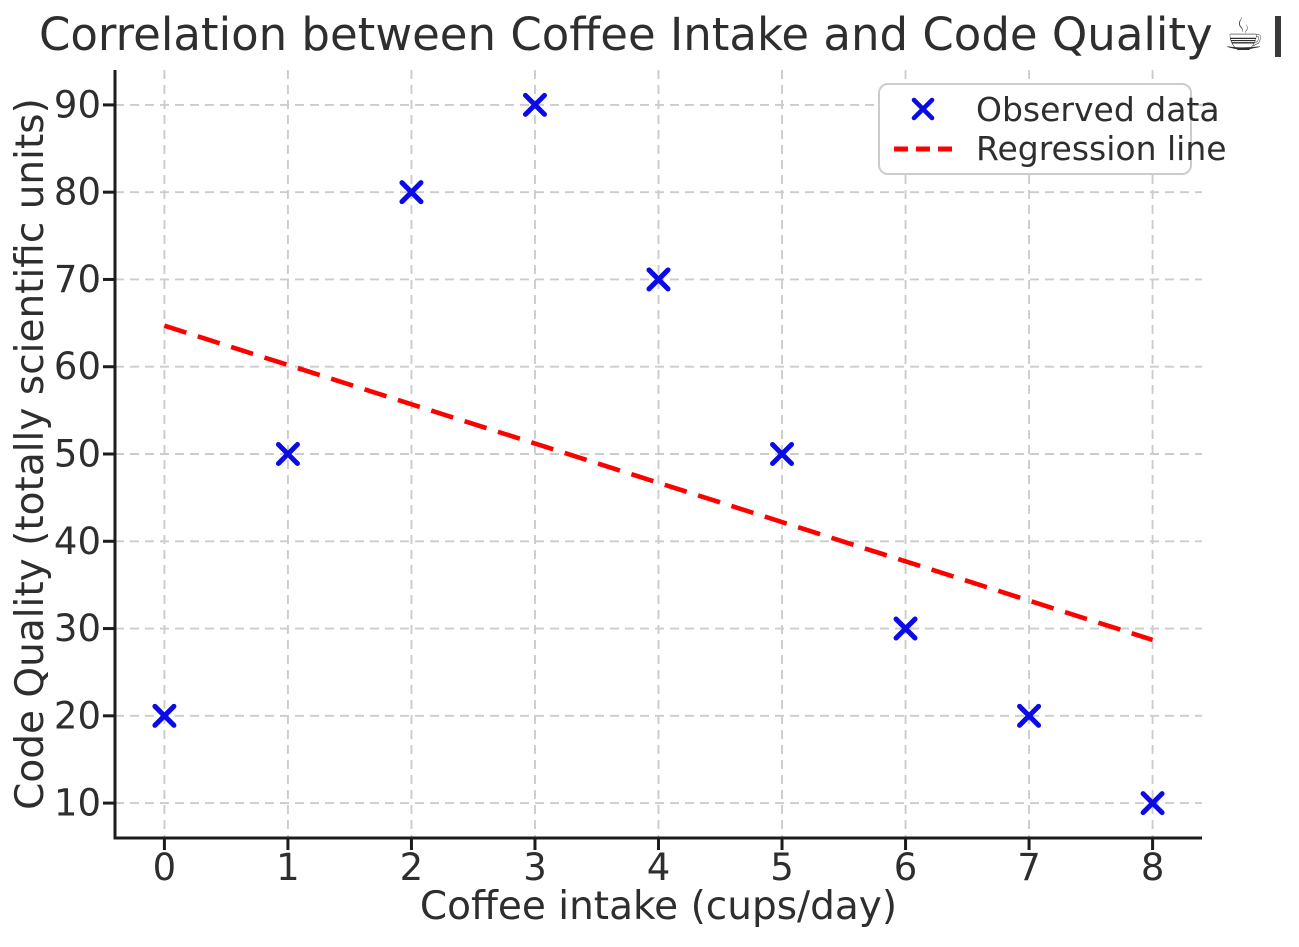  Describe the element at coordinates (412, 867) in the screenshot. I see `x-tick-label: 2` at that location.